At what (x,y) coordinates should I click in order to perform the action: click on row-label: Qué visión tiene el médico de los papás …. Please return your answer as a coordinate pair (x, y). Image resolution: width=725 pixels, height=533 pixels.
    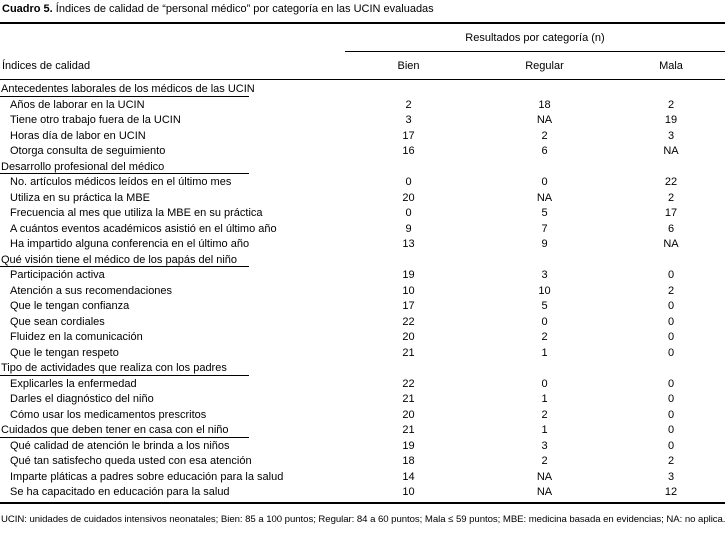
    Looking at the image, I should click on (172, 261).